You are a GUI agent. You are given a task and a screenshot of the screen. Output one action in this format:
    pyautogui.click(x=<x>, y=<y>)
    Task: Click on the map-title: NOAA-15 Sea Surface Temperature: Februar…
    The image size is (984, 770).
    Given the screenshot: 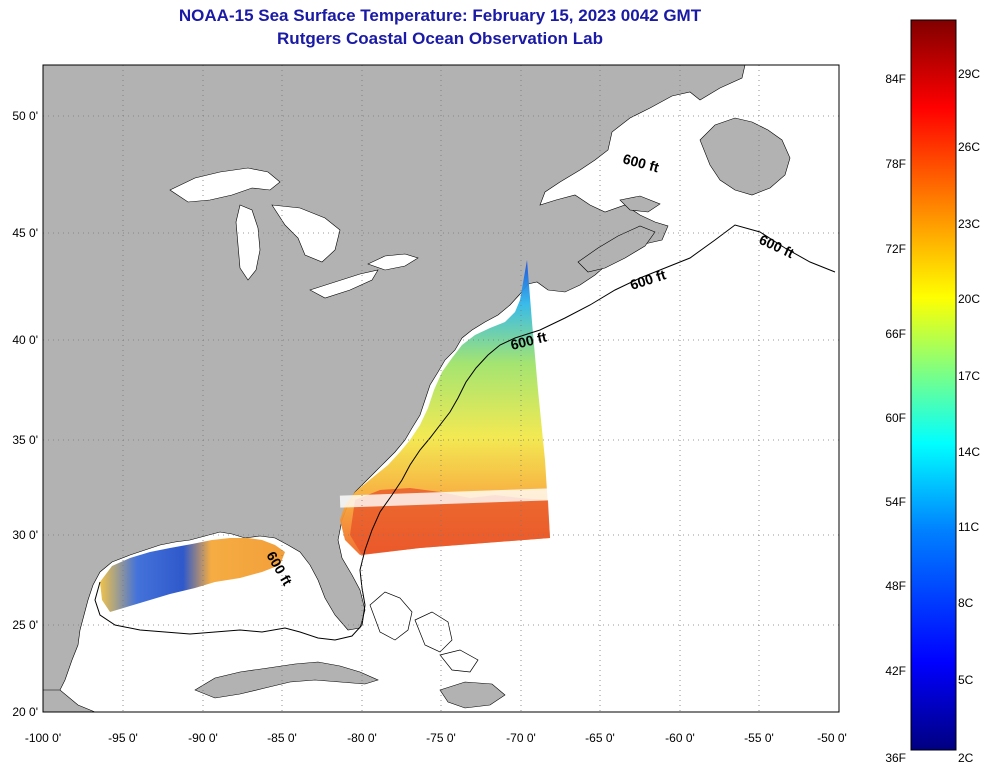 What is the action you would take?
    pyautogui.click(x=440, y=15)
    